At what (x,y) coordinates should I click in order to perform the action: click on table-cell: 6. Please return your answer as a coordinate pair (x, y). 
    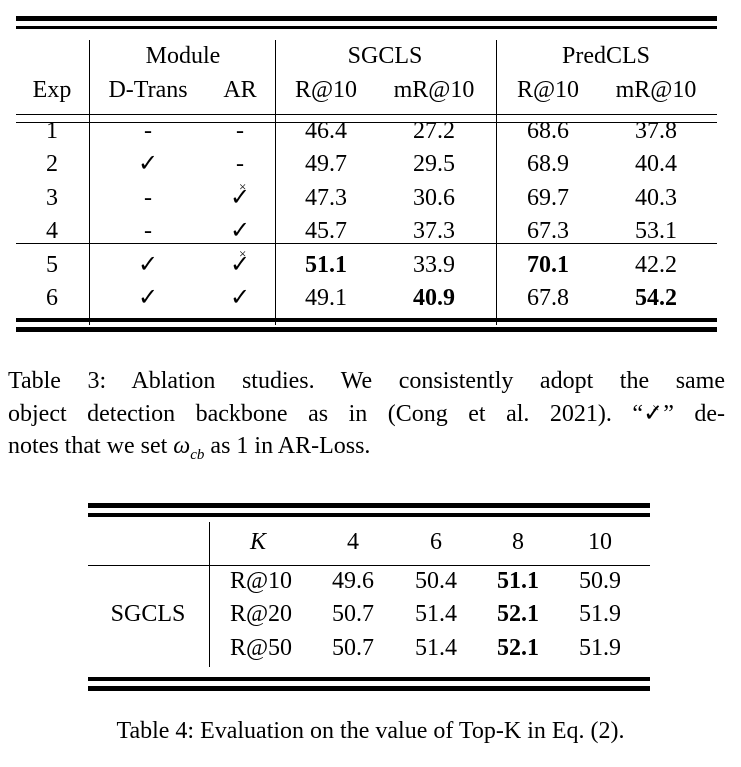
    Looking at the image, I should click on (52, 298).